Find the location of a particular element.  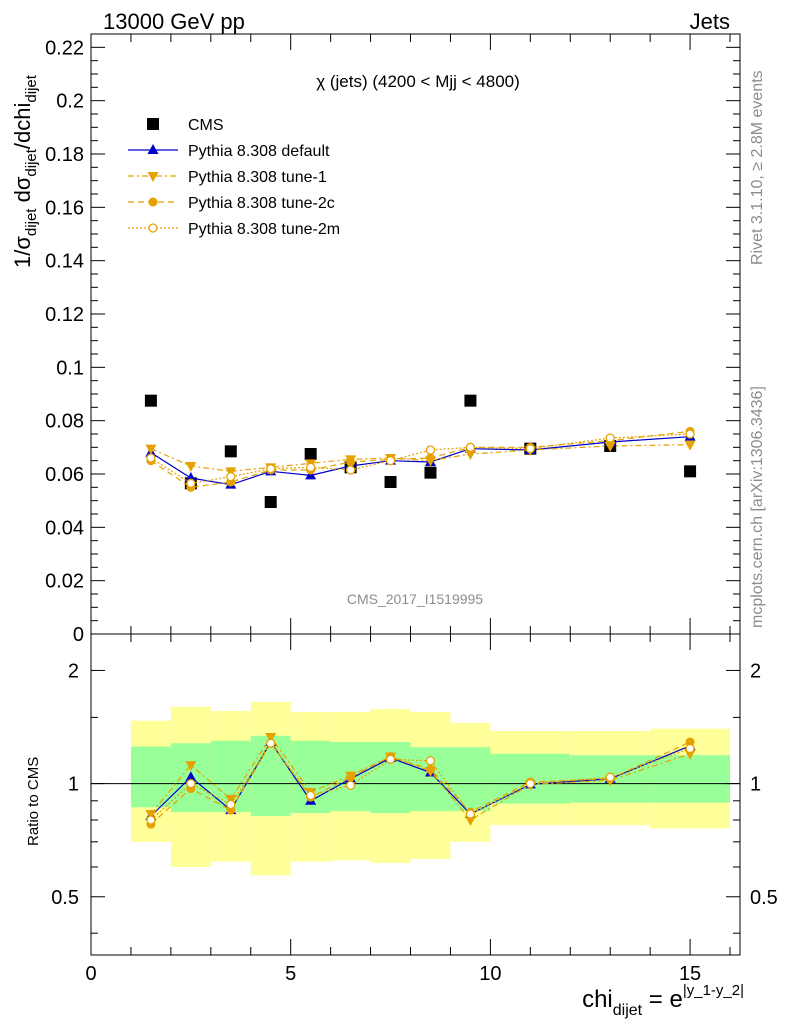

y-tick-label-right: 1 is located at coordinates (755, 785).